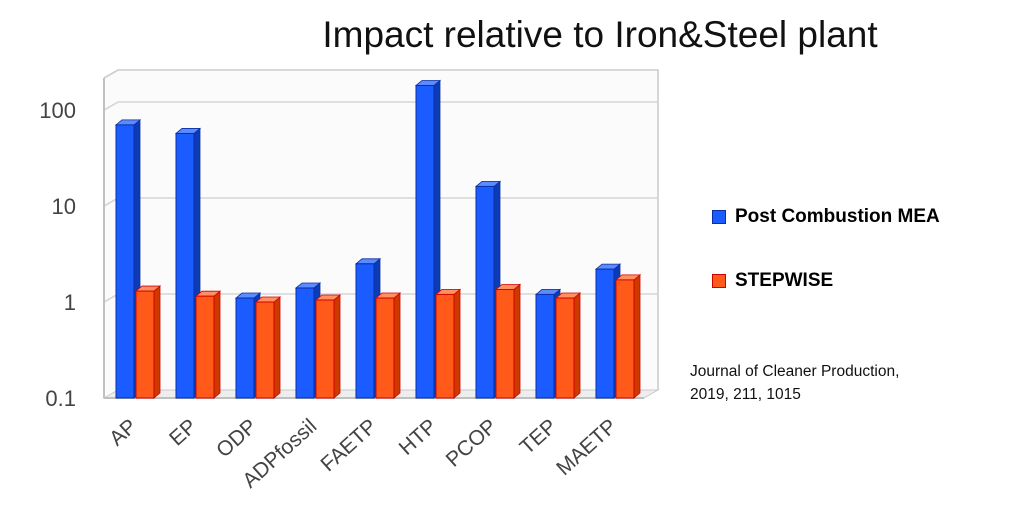 The image size is (1024, 510). I want to click on x-tick-label: PCOP, so click(472, 443).